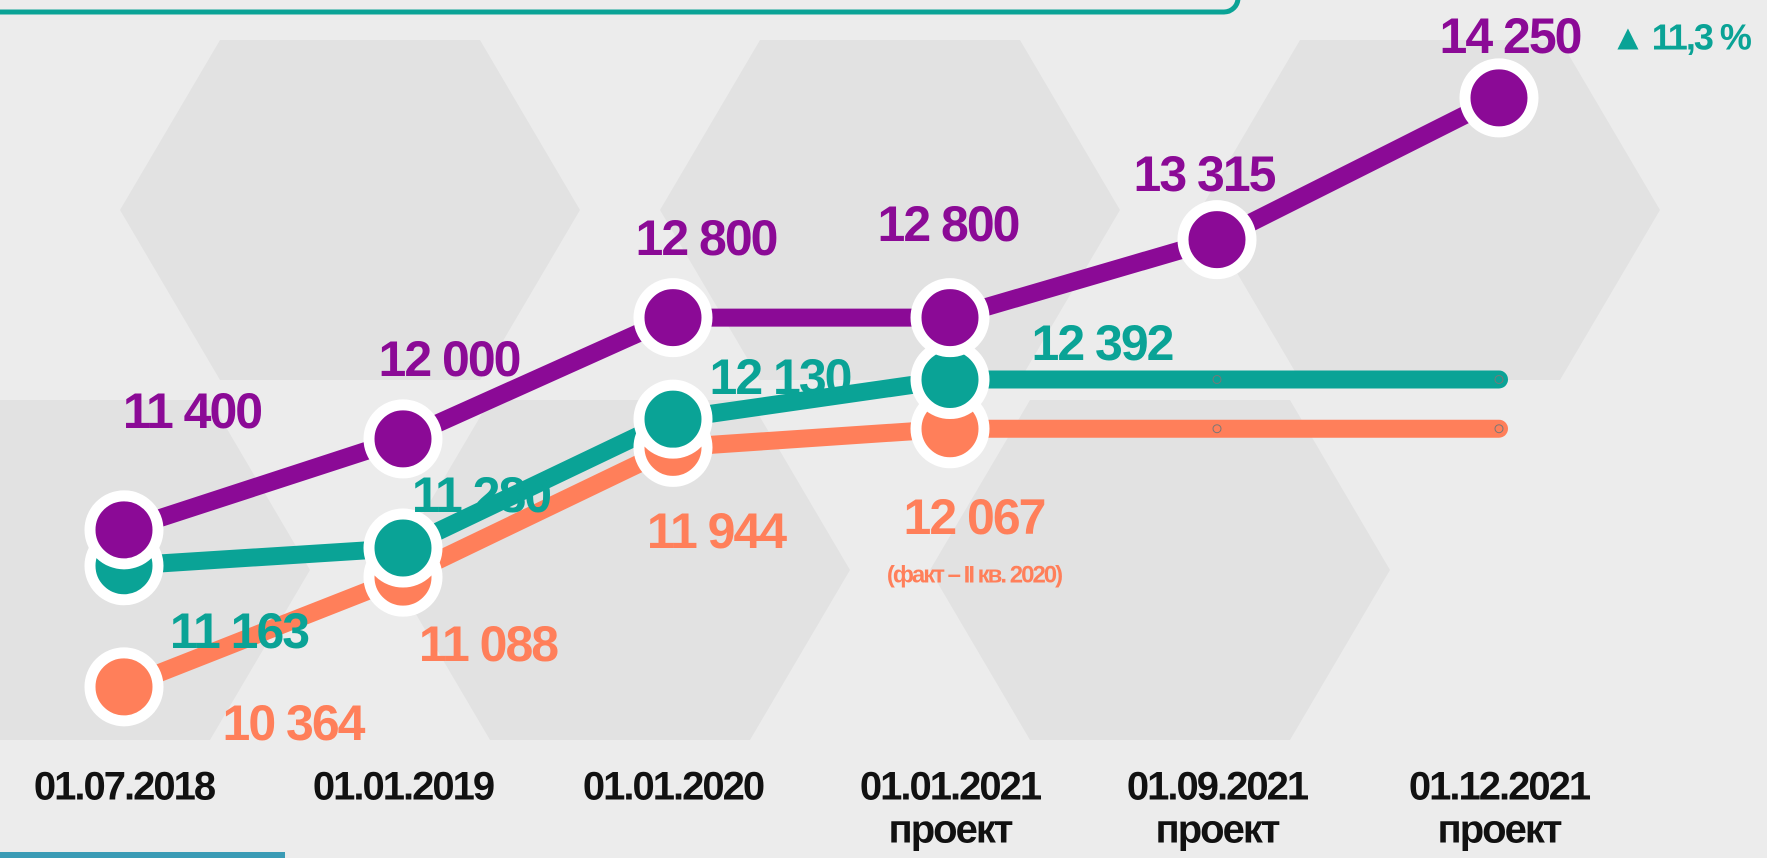 Image resolution: width=1767 pixels, height=858 pixels. I want to click on value-label: 12 067, so click(974, 517).